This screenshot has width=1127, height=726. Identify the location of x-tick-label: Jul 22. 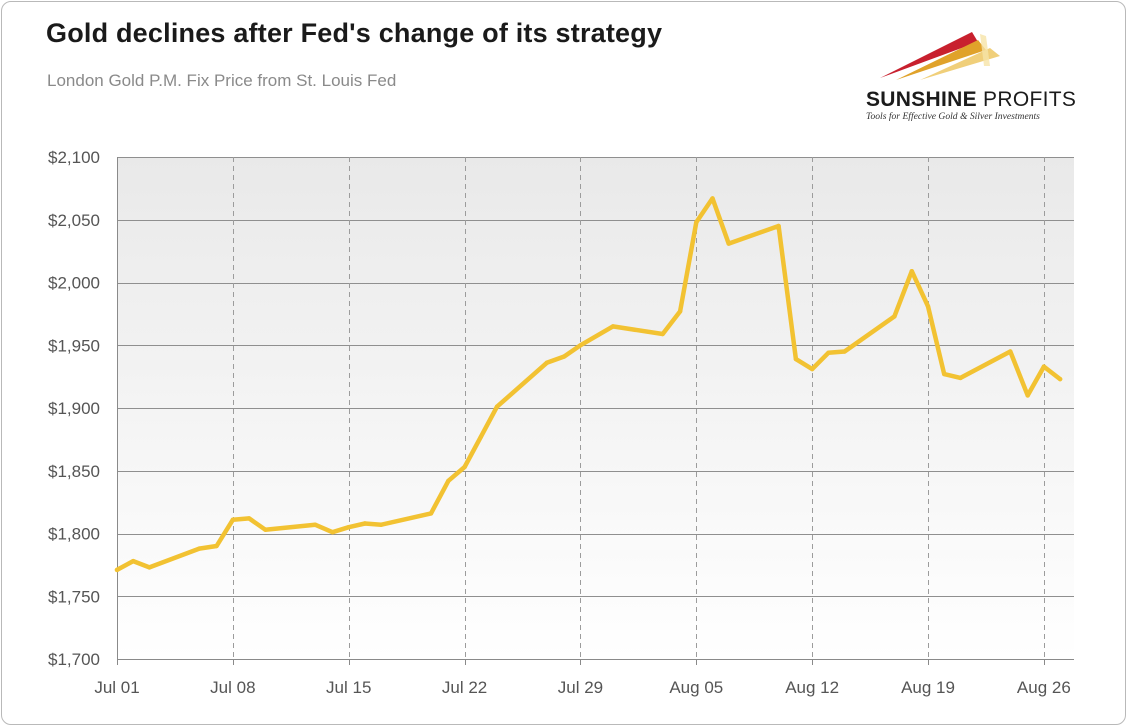
(464, 687).